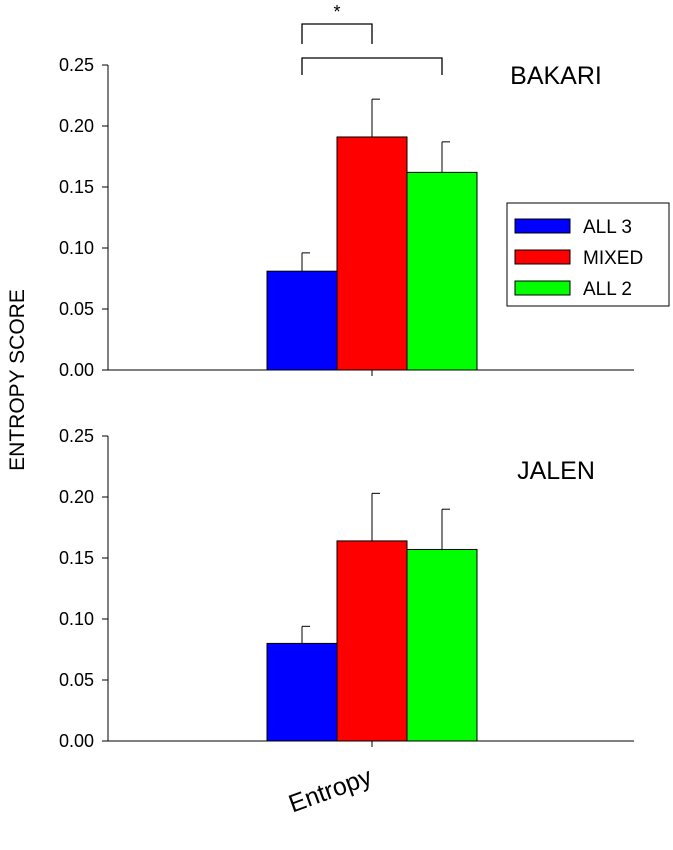  Describe the element at coordinates (336, 12) in the screenshot. I see `significance-marker: *` at that location.